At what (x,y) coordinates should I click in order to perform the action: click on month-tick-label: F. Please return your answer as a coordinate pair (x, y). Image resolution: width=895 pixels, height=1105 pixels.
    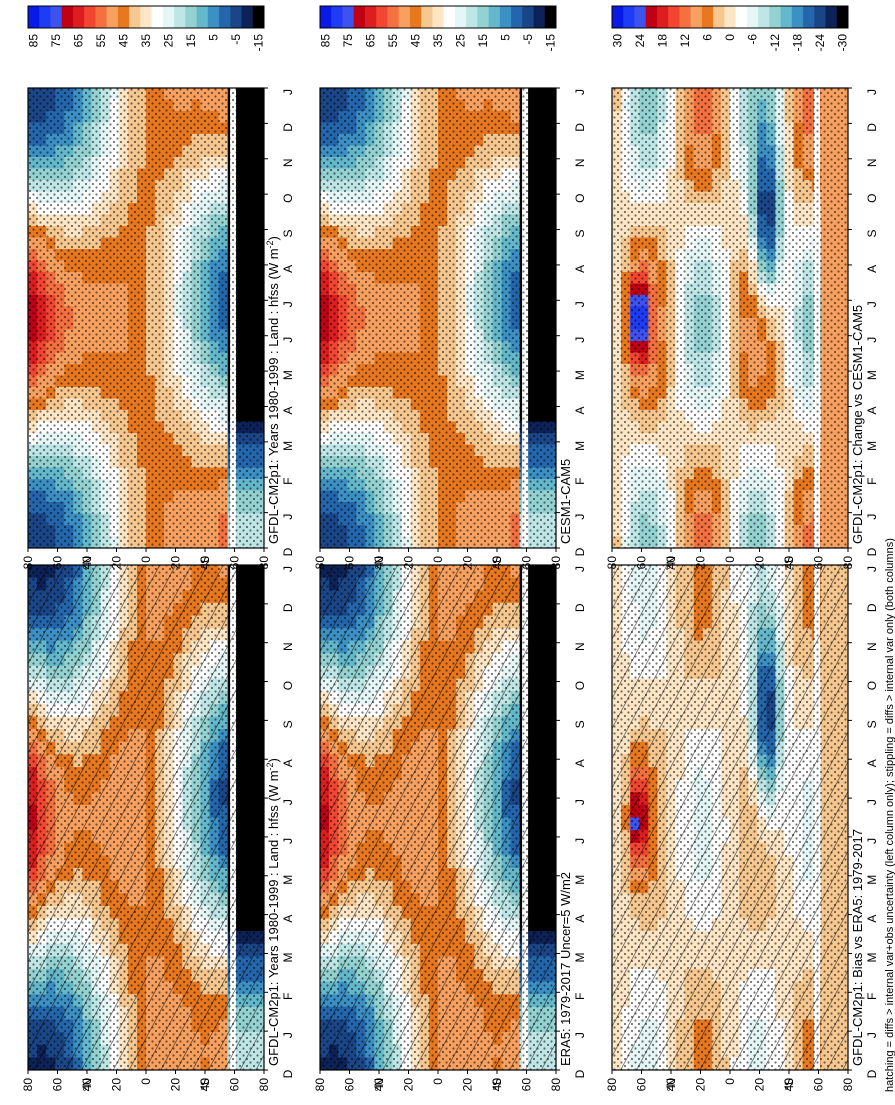
    Looking at the image, I should click on (288, 996).